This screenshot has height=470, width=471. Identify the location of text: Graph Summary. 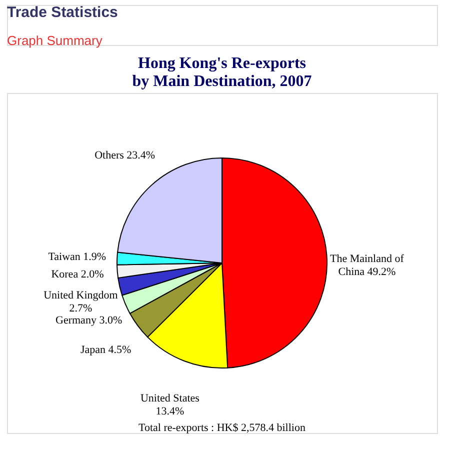
(55, 40).